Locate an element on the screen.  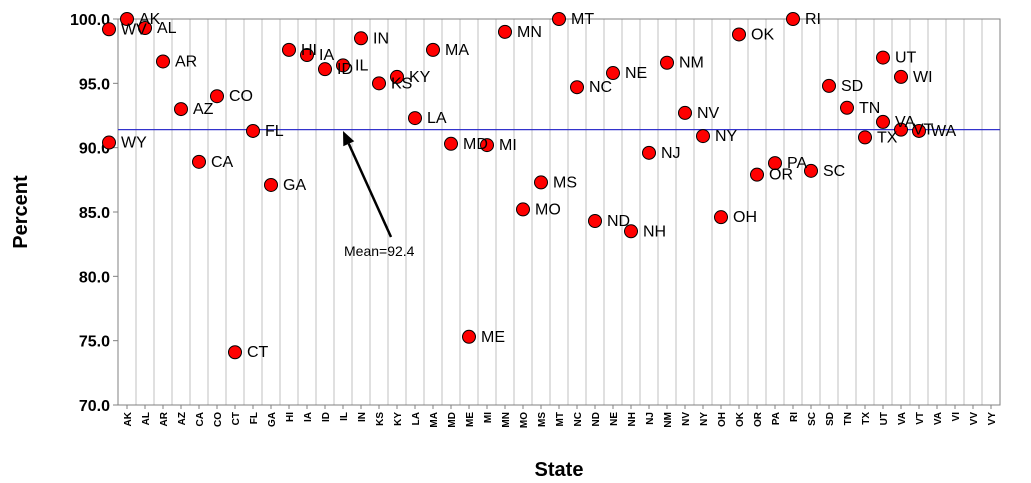
point-label: NY is located at coordinates (726, 136).